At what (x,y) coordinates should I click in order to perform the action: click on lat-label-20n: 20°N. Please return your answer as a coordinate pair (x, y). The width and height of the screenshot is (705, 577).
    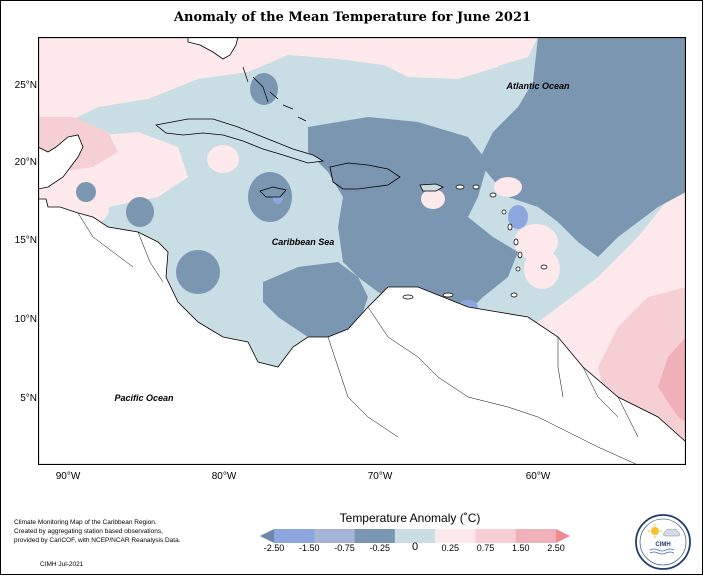
    Looking at the image, I should click on (25, 162).